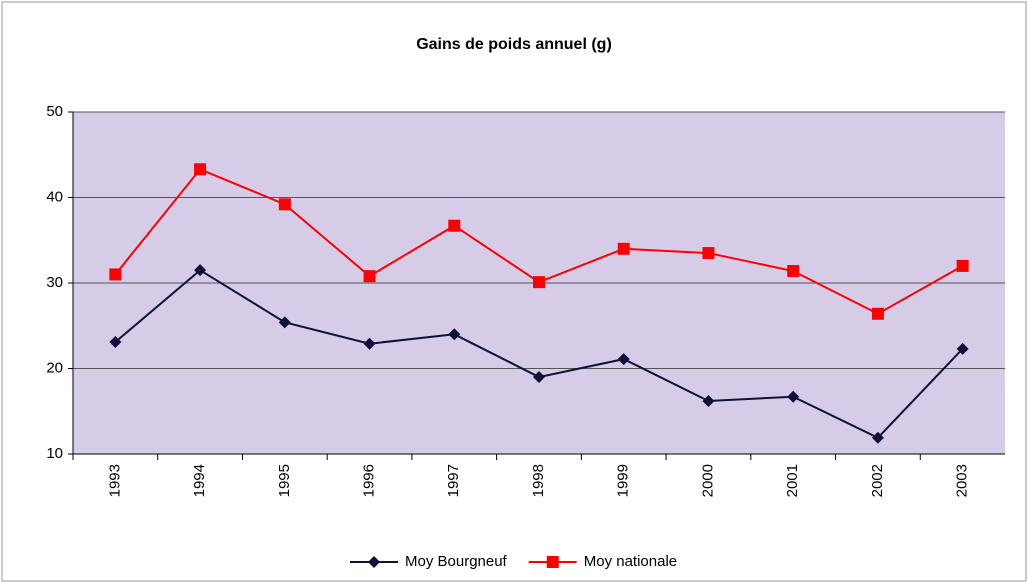 The image size is (1028, 583). What do you see at coordinates (792, 480) in the screenshot?
I see `x-tick-label: 2001` at bounding box center [792, 480].